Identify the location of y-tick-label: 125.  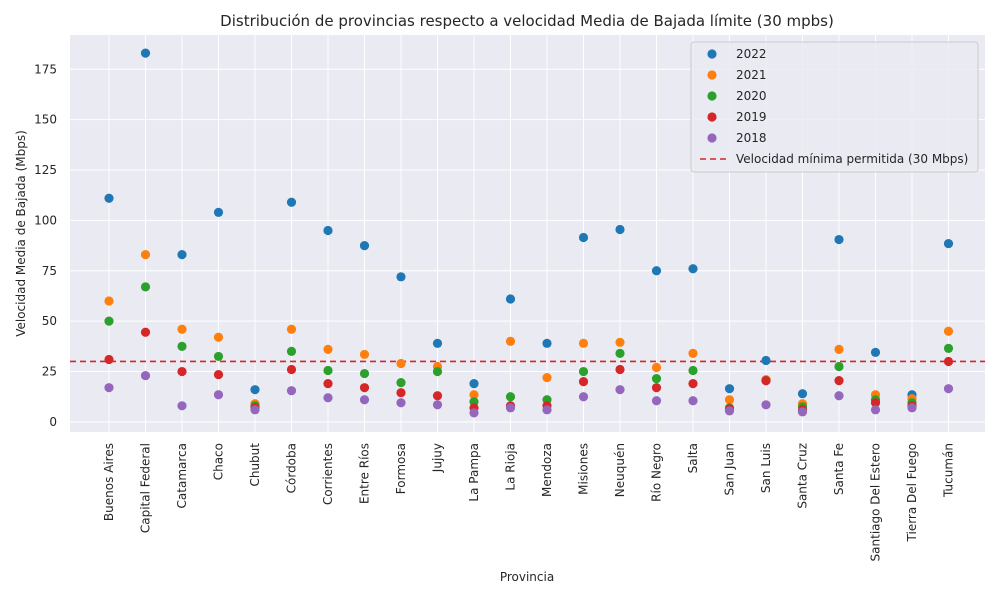
(45, 170).